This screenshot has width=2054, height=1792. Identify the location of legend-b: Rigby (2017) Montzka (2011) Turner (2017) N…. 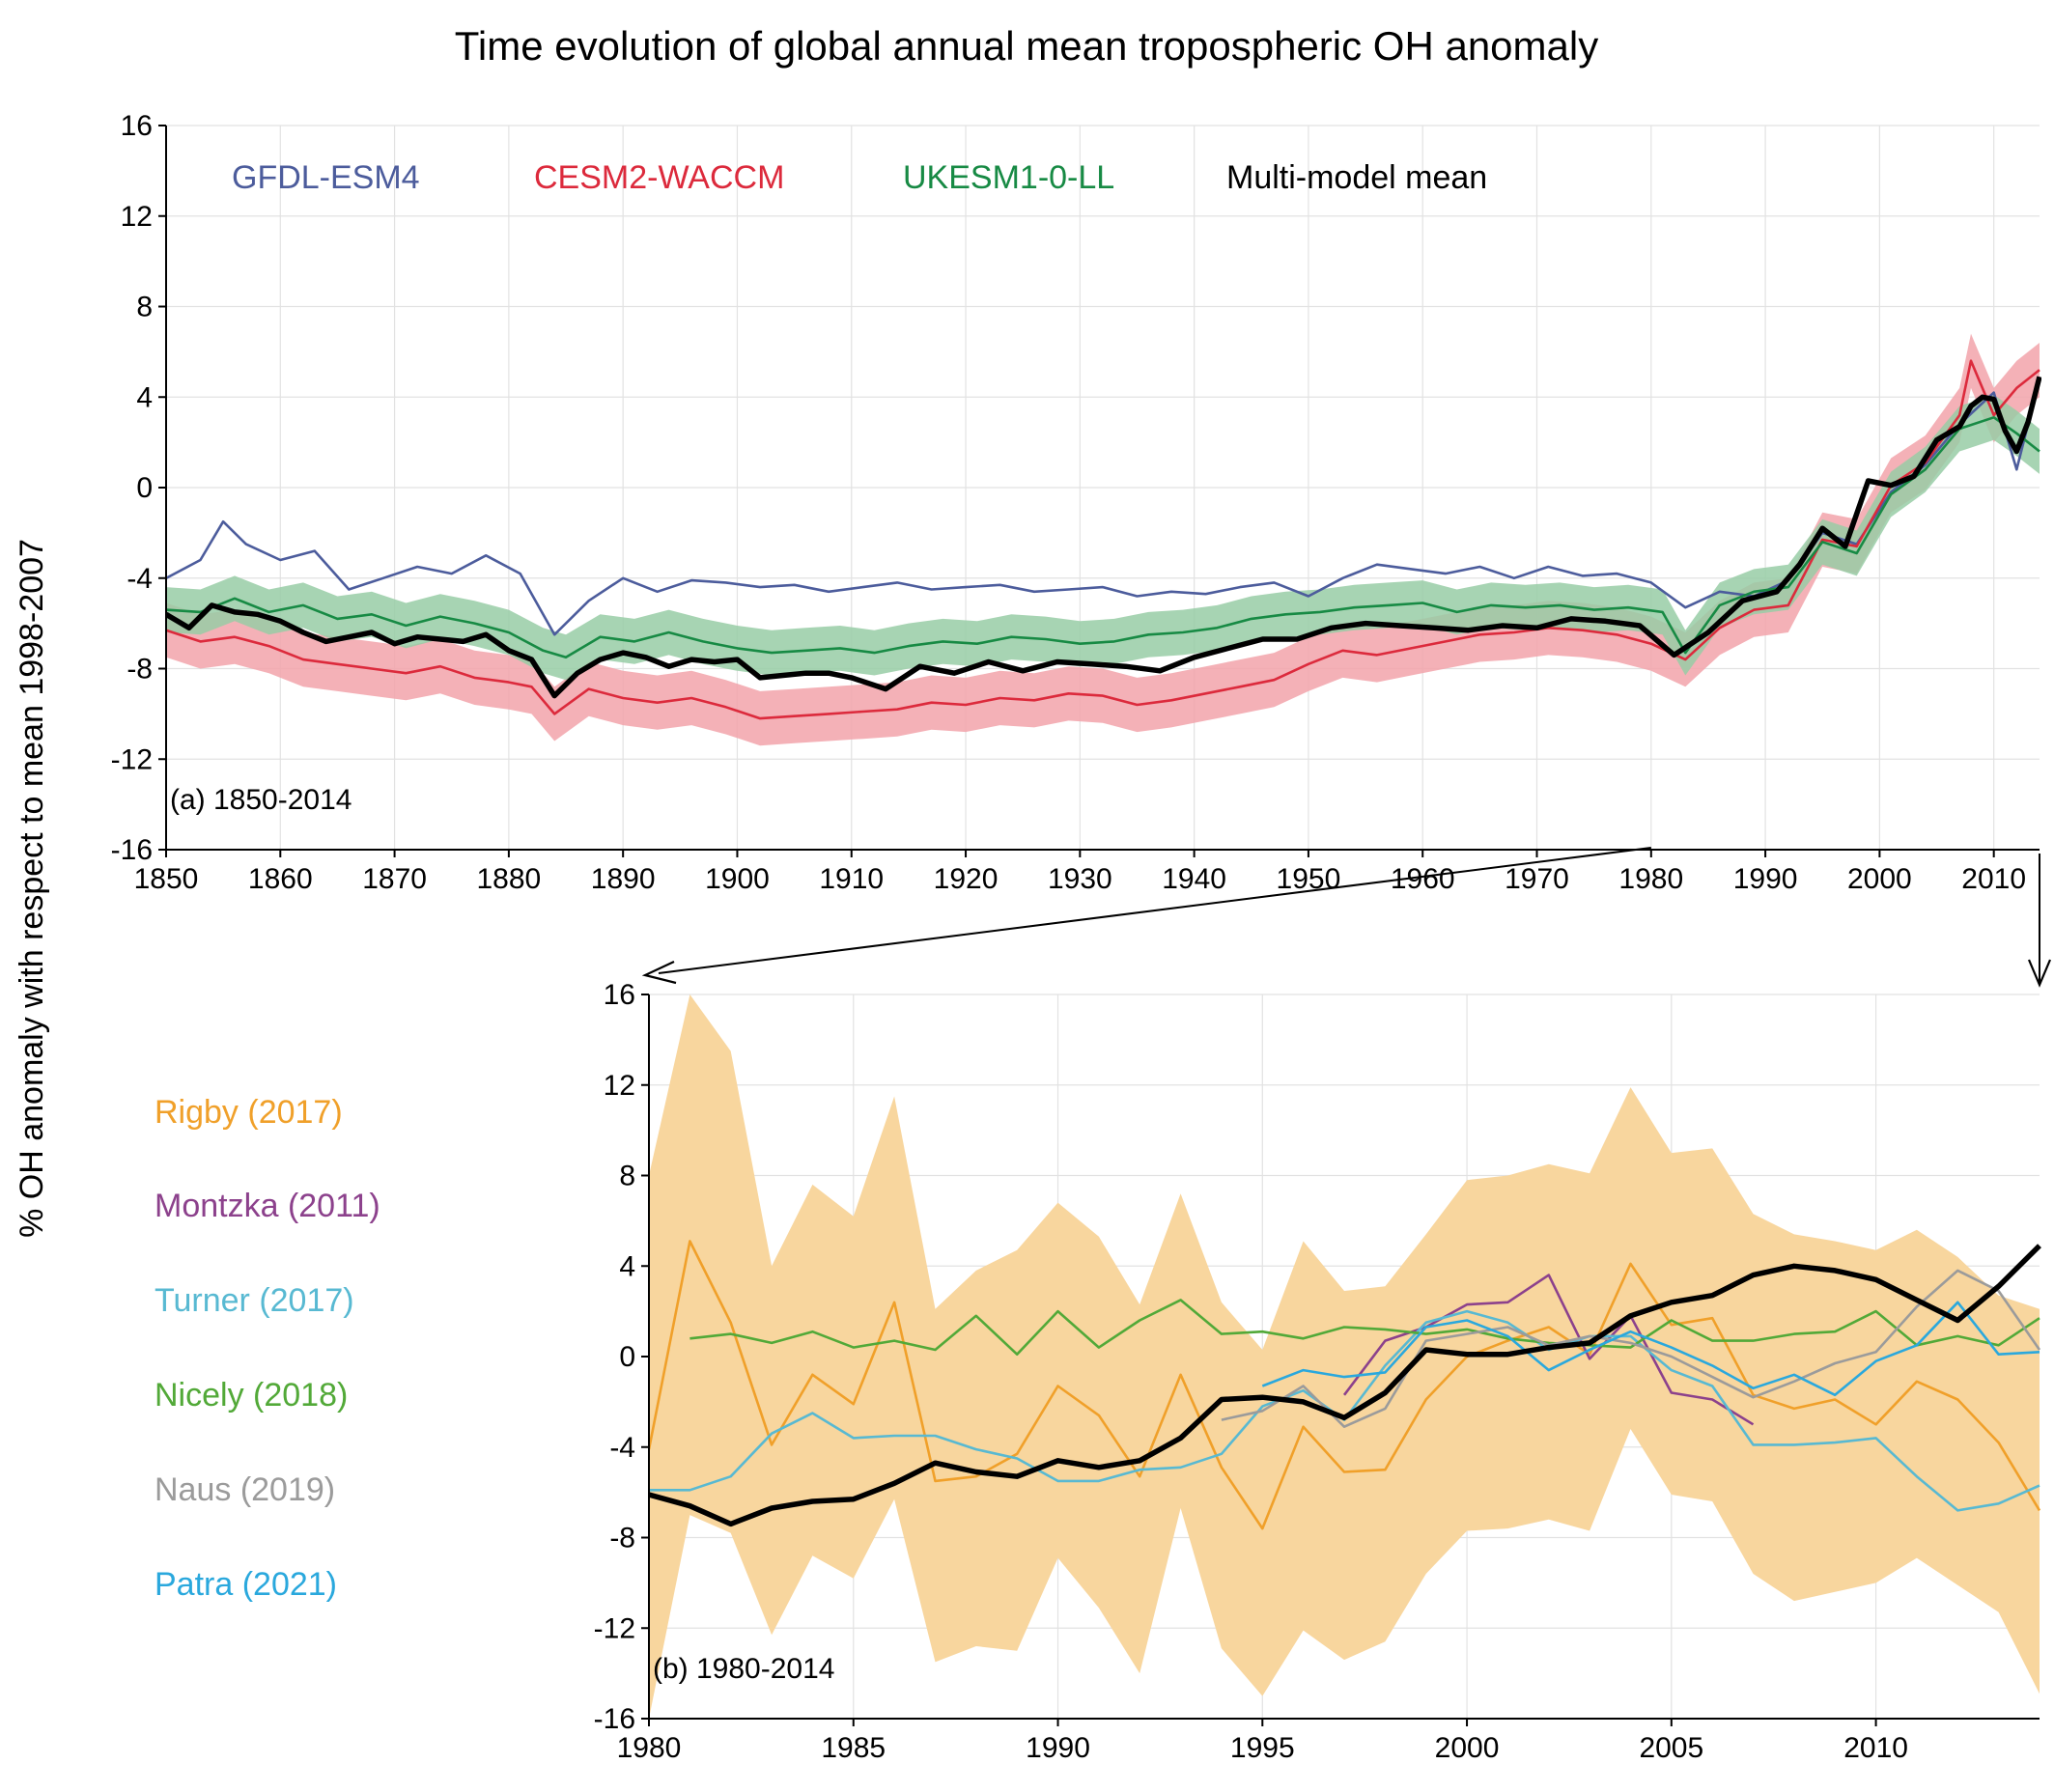
(267, 1349).